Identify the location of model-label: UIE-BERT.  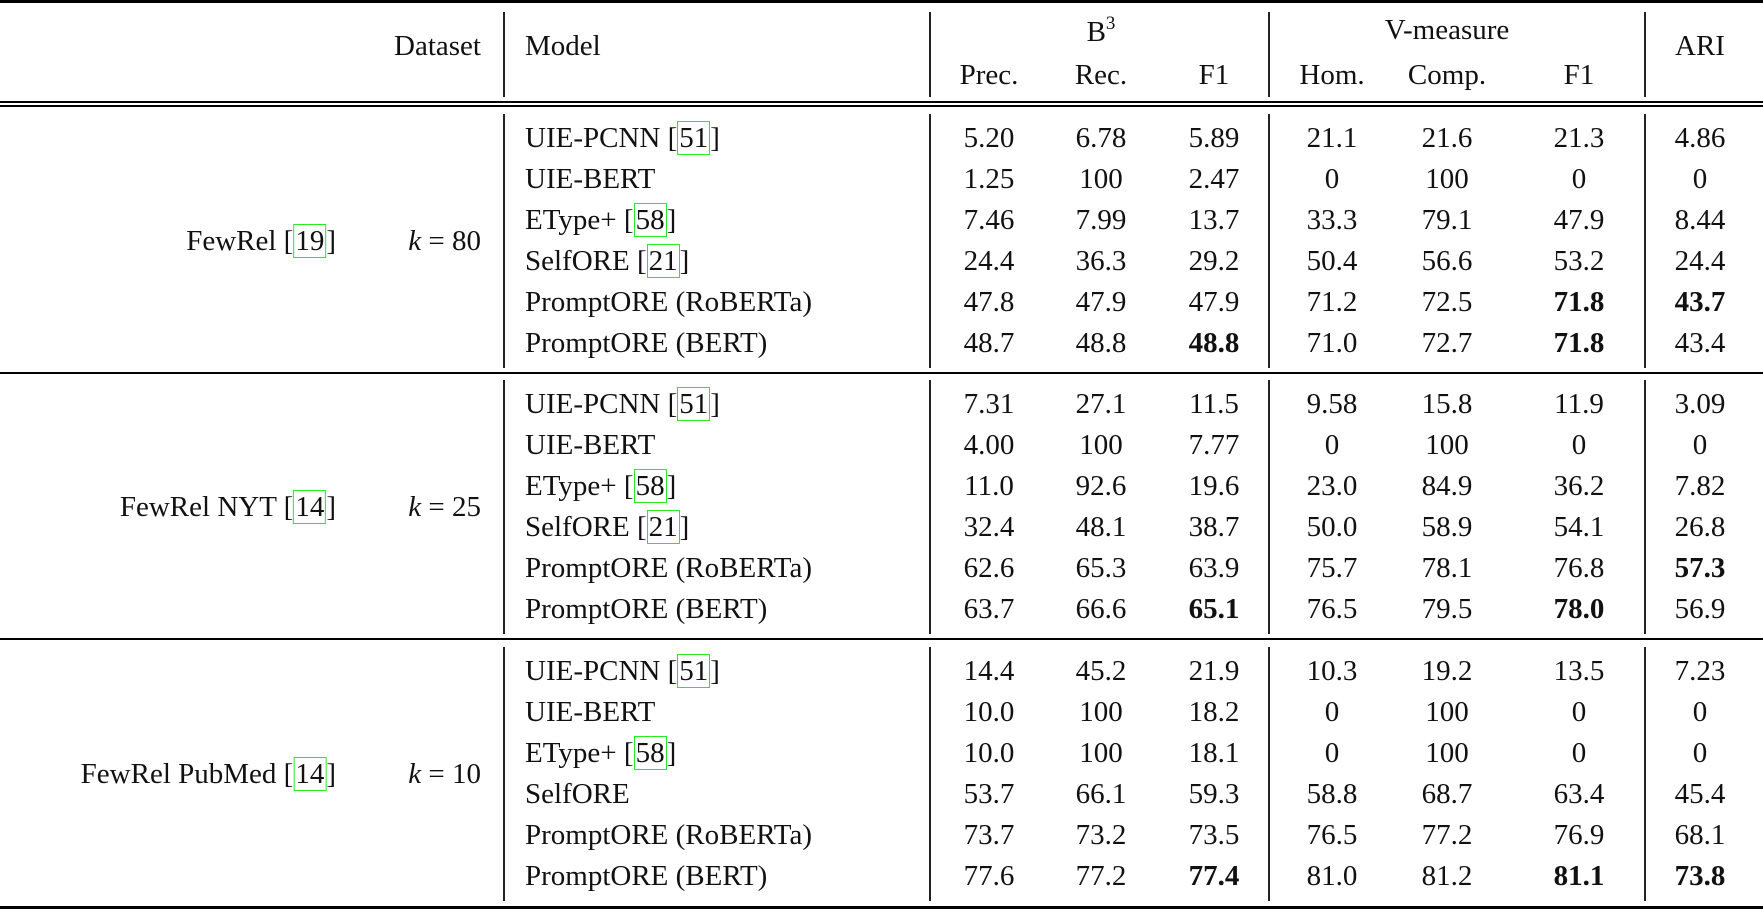
(590, 445).